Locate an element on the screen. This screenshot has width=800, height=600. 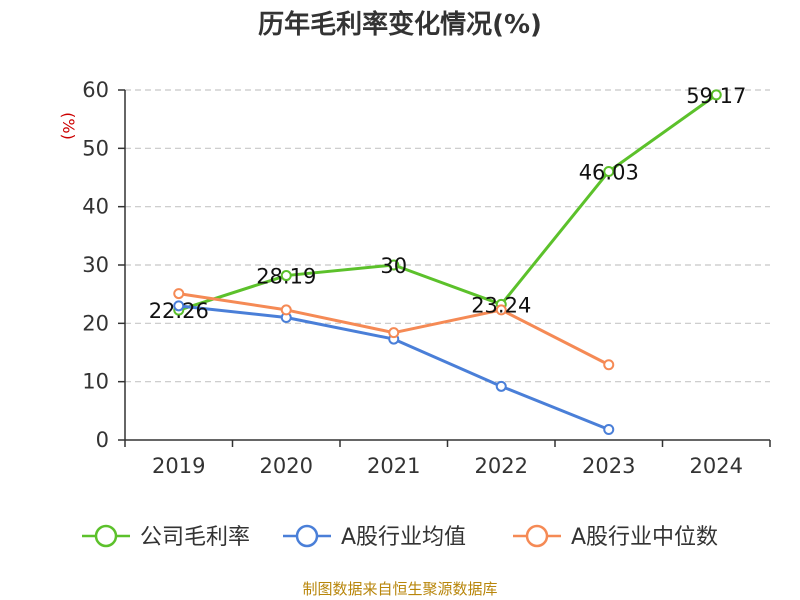
source-note: 制图数据来自恒生聚源数据库 is located at coordinates (399, 589).